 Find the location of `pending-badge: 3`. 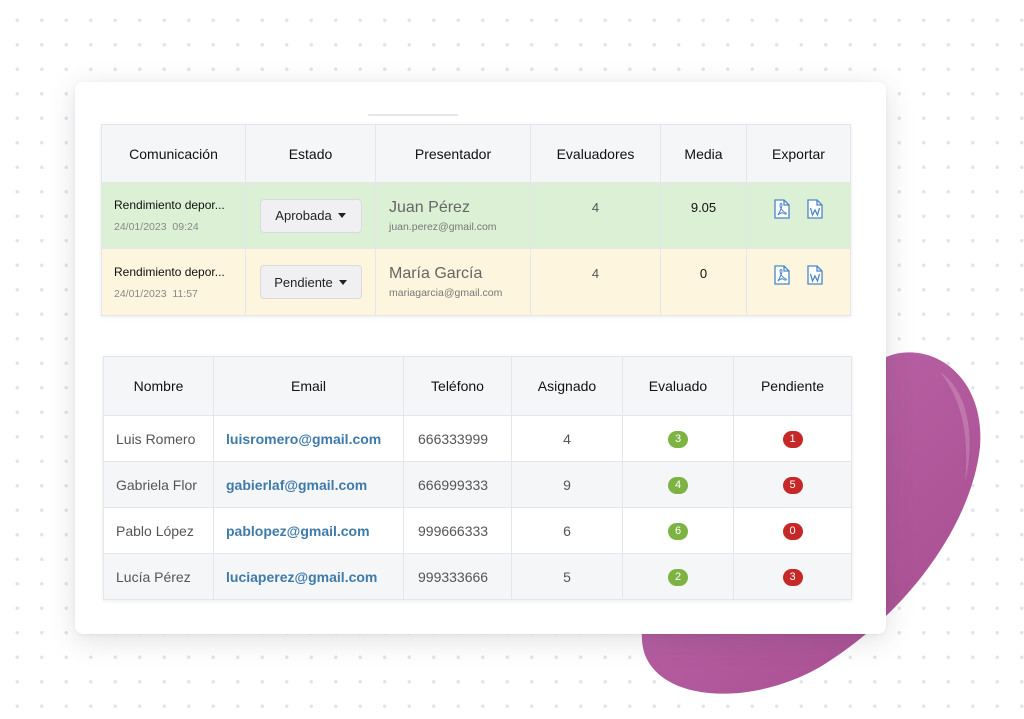

pending-badge: 3 is located at coordinates (792, 577).